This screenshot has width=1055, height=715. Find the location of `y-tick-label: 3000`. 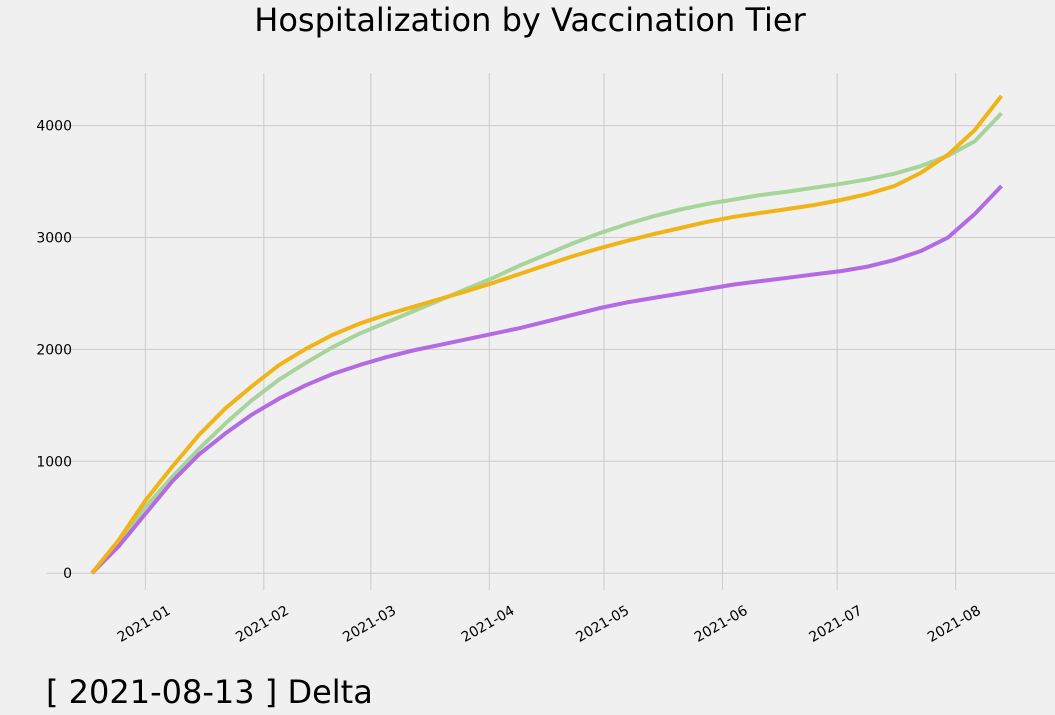

y-tick-label: 3000 is located at coordinates (54, 239).